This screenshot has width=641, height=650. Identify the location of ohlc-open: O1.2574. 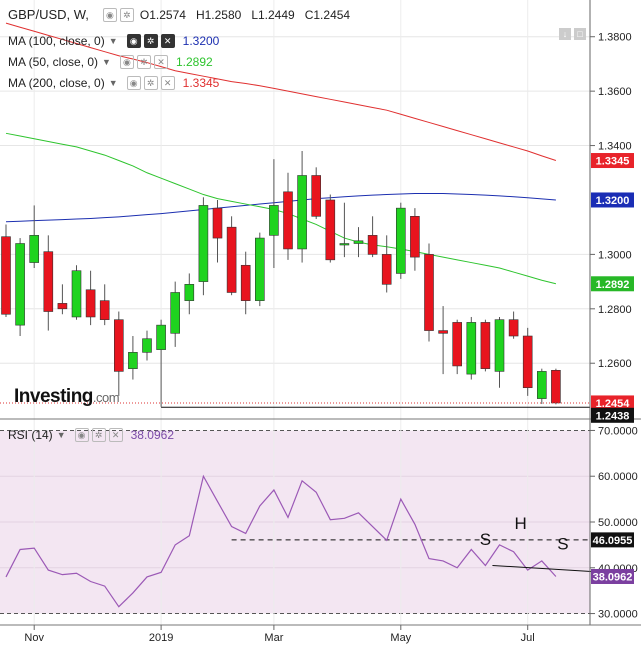
(162, 14).